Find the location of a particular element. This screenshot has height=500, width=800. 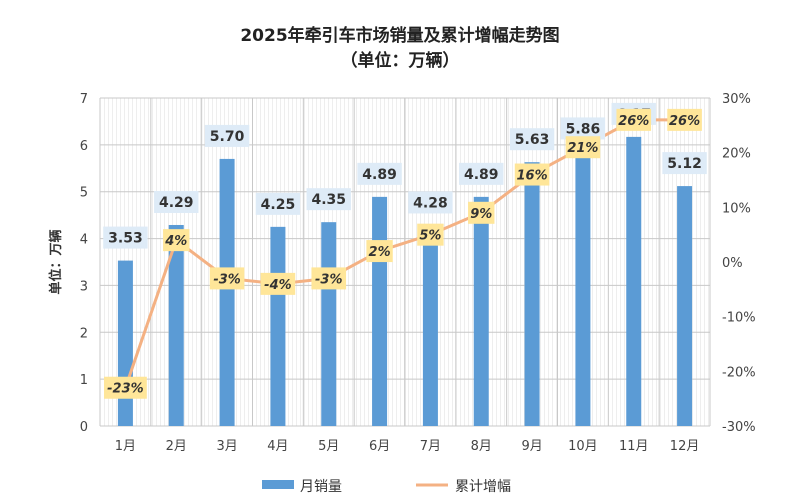

left-tick-label: 5 is located at coordinates (84, 193).